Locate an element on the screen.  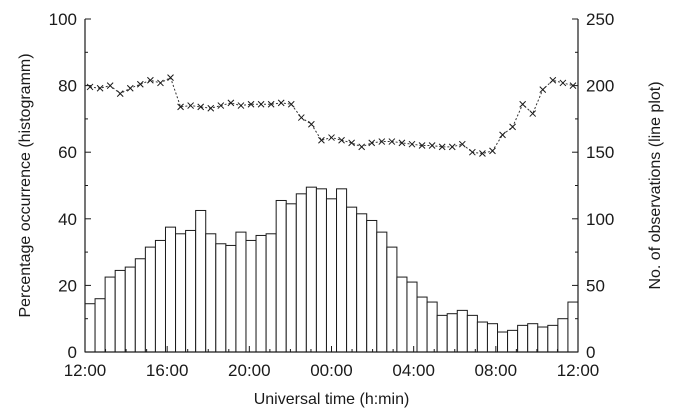
y2-tick-label: 100 is located at coordinates (600, 219).